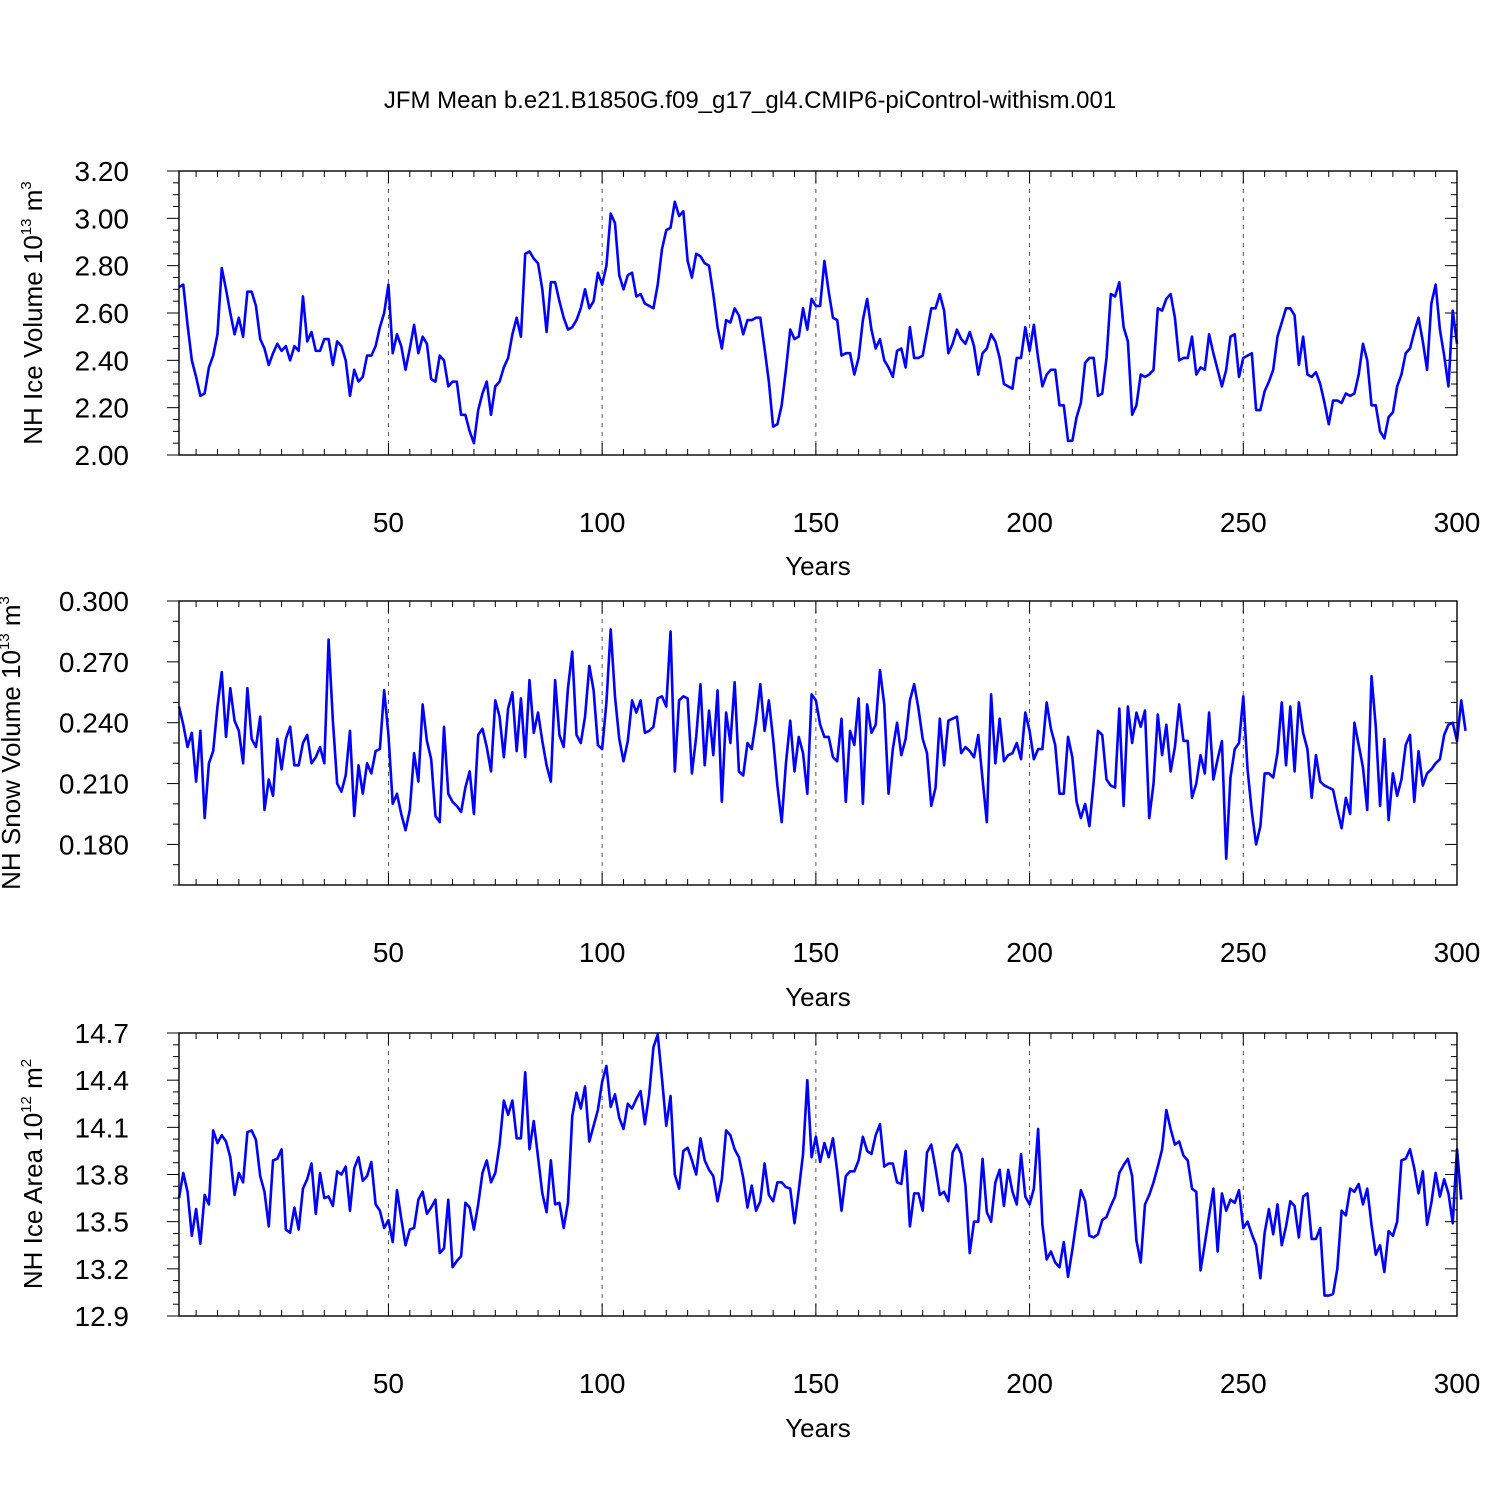 The width and height of the screenshot is (1500, 1500). I want to click on y-tick-label: 0.210, so click(94, 784).